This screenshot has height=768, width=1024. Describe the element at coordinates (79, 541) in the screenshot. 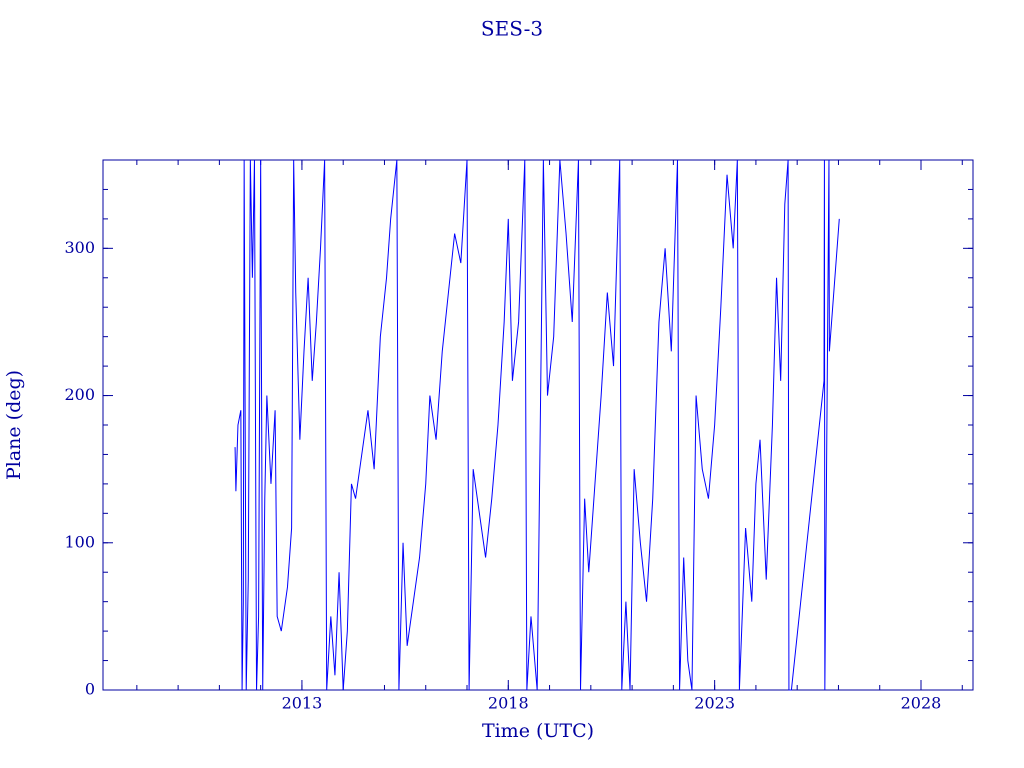

I see `y-tick-label: 100` at that location.